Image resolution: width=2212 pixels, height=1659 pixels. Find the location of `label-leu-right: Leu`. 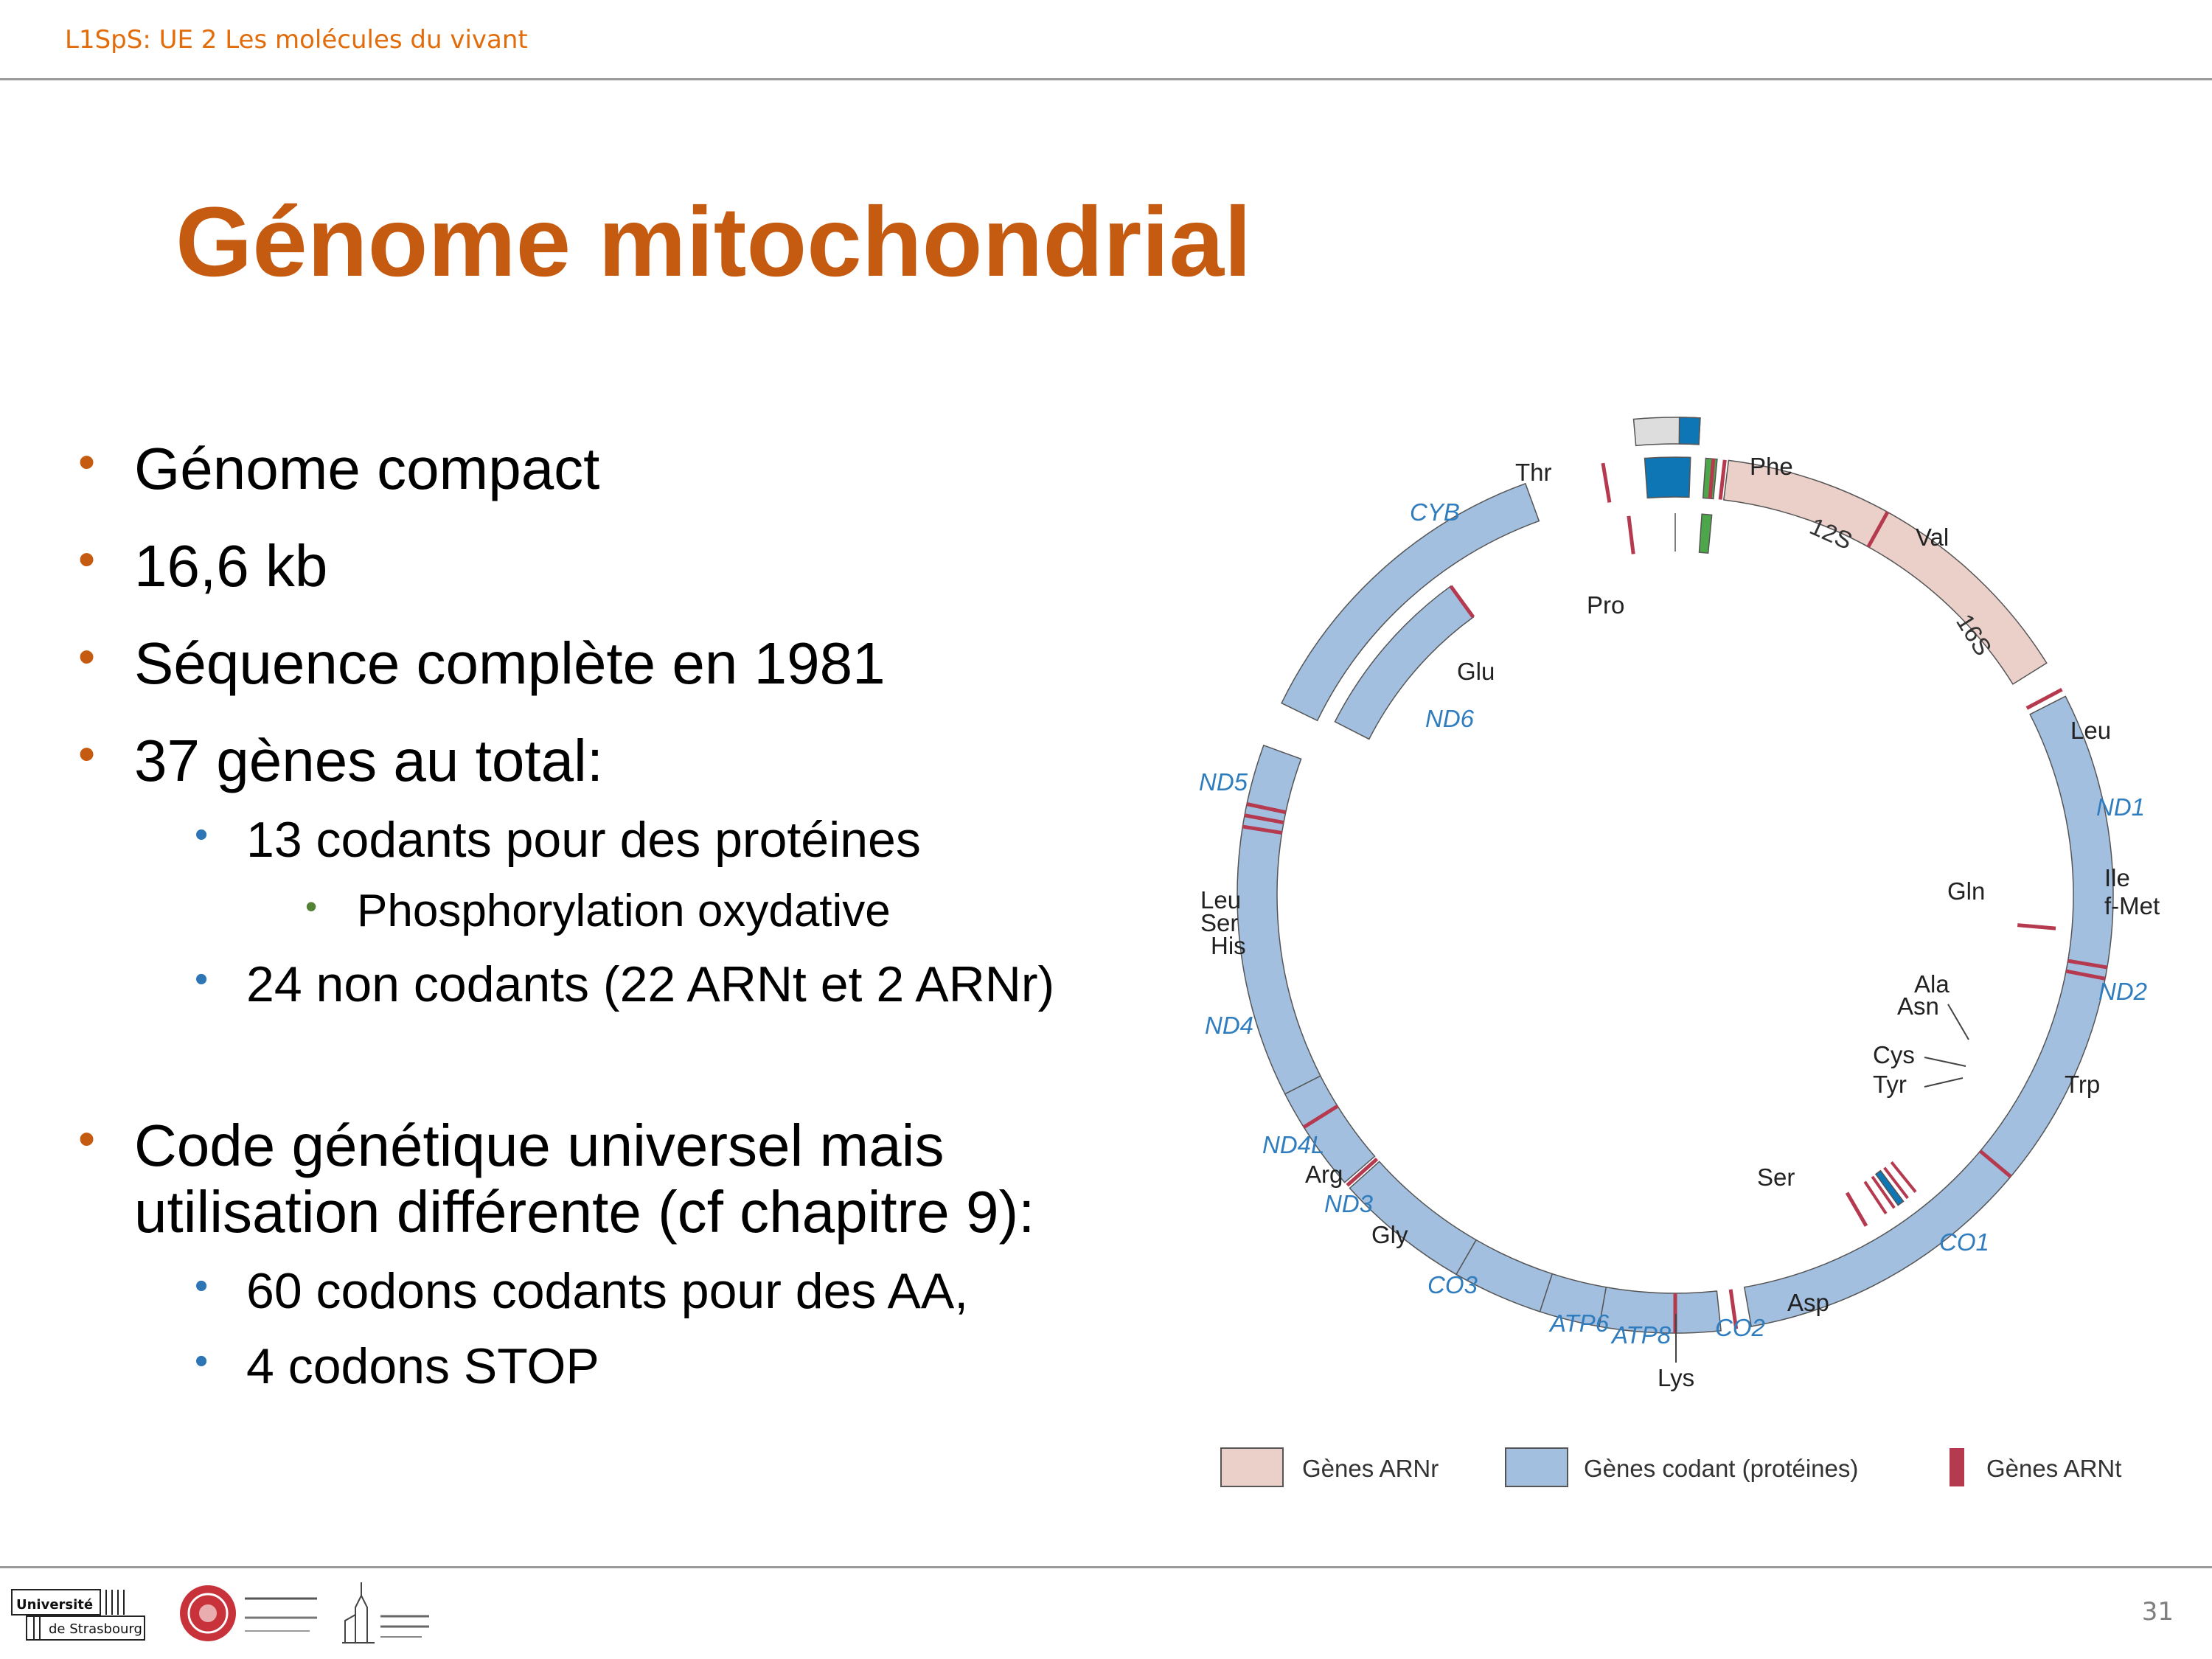

label-leu-right: Leu is located at coordinates (2090, 730).